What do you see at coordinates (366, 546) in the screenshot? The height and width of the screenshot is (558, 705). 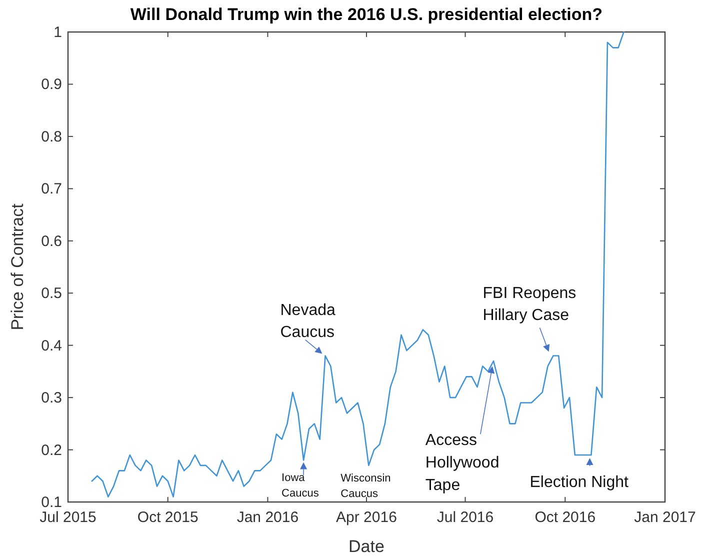 I see `x-axis-title: Date` at bounding box center [366, 546].